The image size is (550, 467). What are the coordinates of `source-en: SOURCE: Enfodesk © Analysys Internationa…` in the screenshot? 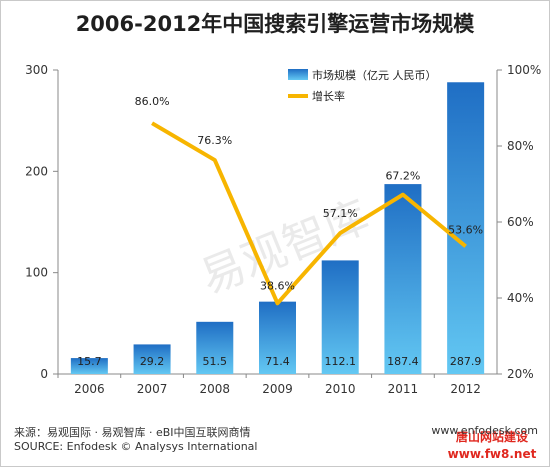 It's located at (136, 446).